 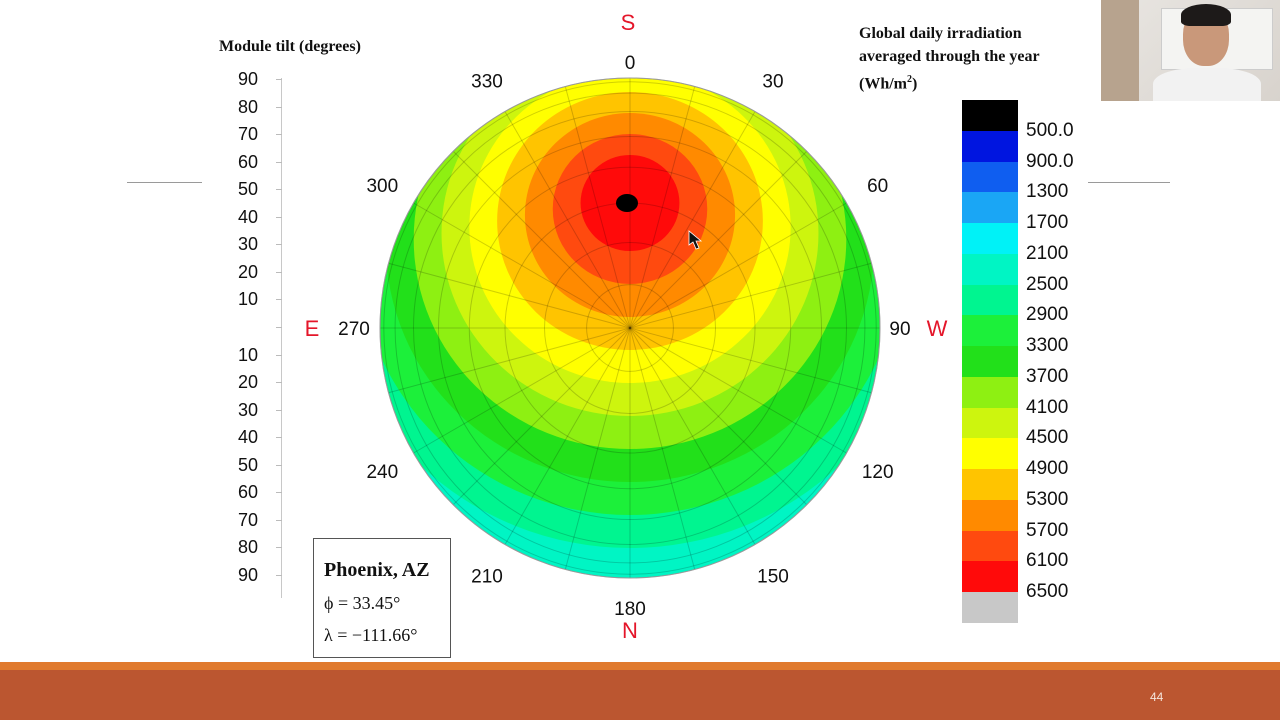 What do you see at coordinates (628, 22) in the screenshot?
I see `cardinal-south: S` at bounding box center [628, 22].